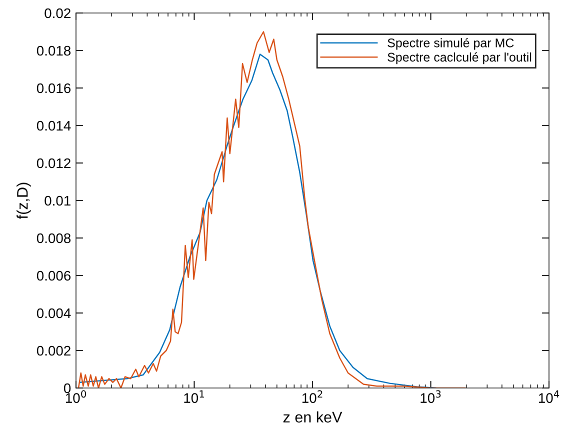  Describe the element at coordinates (53, 275) in the screenshot. I see `y-tick-label: 0.006` at that location.